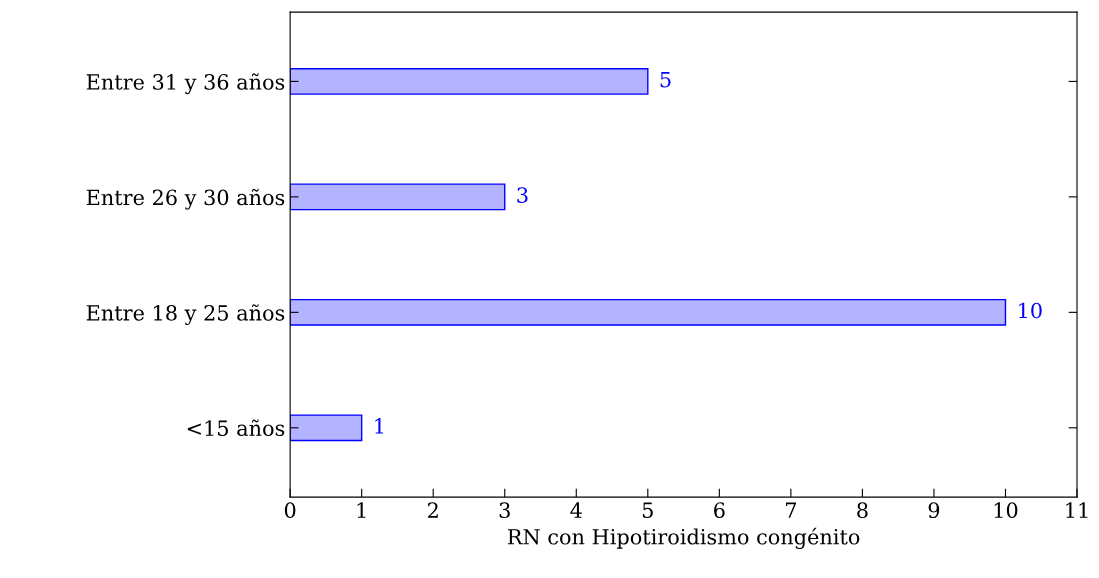 This screenshot has width=1099, height=578. I want to click on y-tick-label: <15 años, so click(236, 428).